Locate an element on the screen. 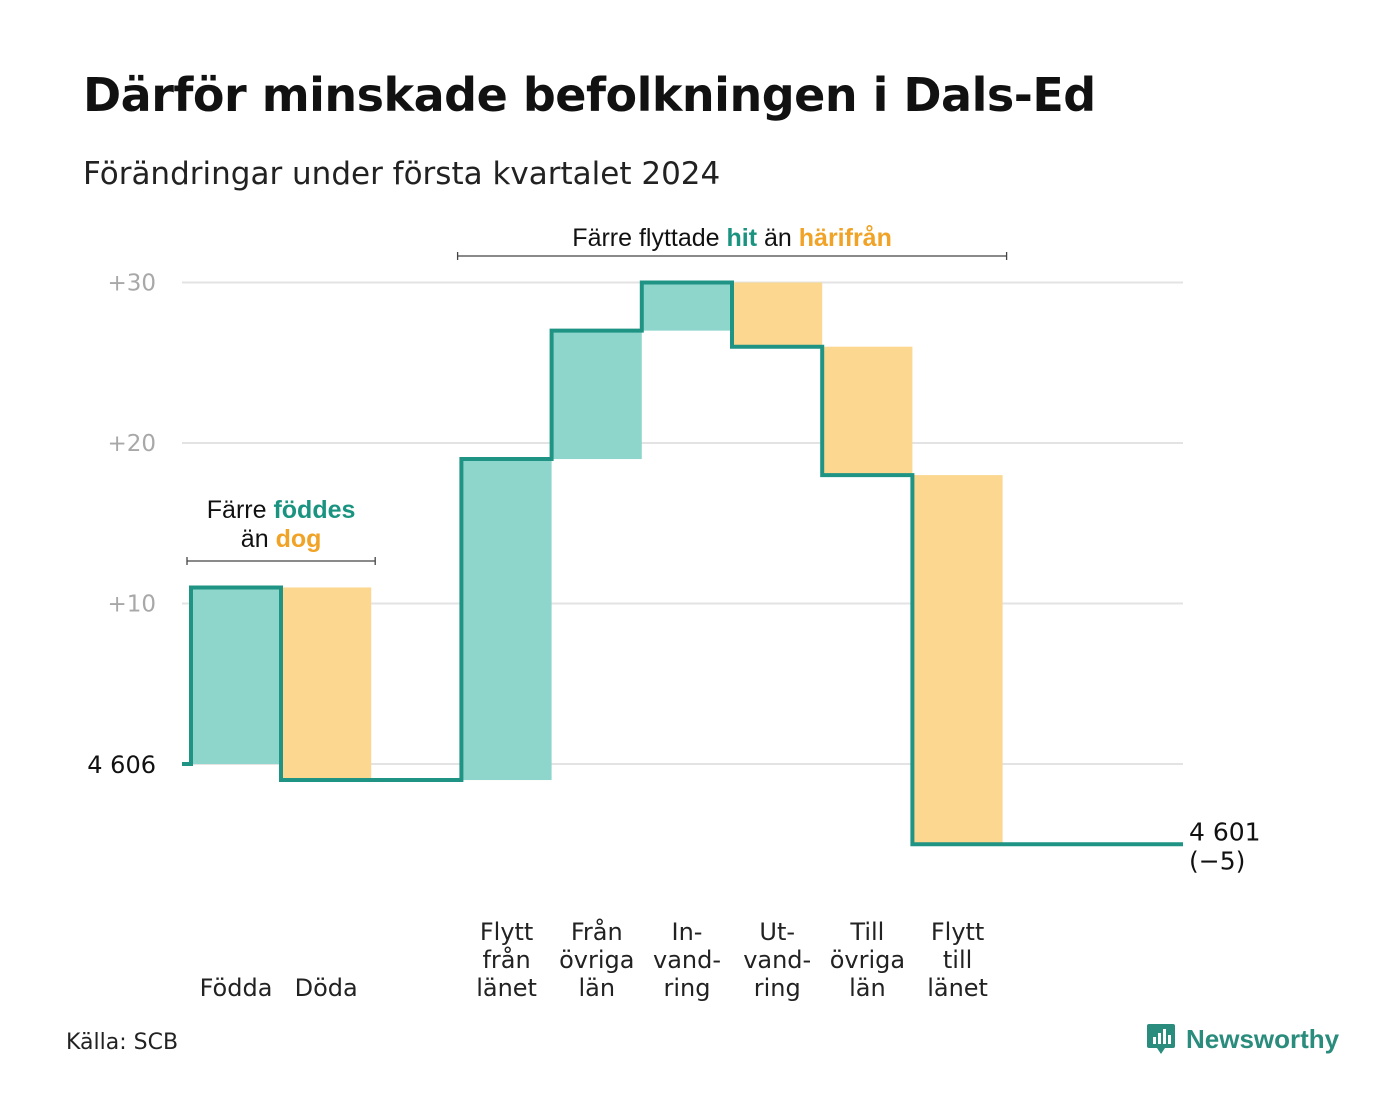 This screenshot has height=1120, width=1400. annotation-text-part: härifrån is located at coordinates (845, 238).